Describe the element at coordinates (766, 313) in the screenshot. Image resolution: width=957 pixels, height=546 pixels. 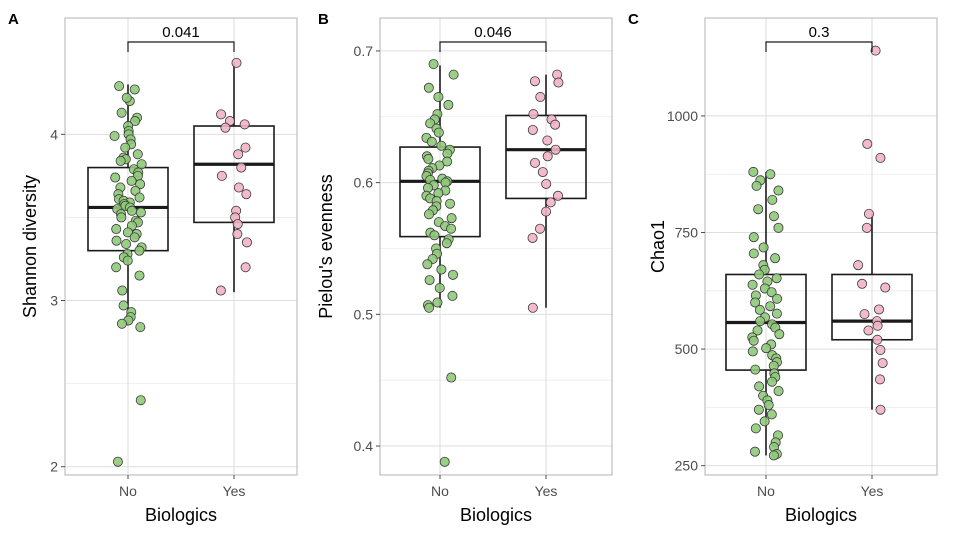
I see `points-no` at that location.